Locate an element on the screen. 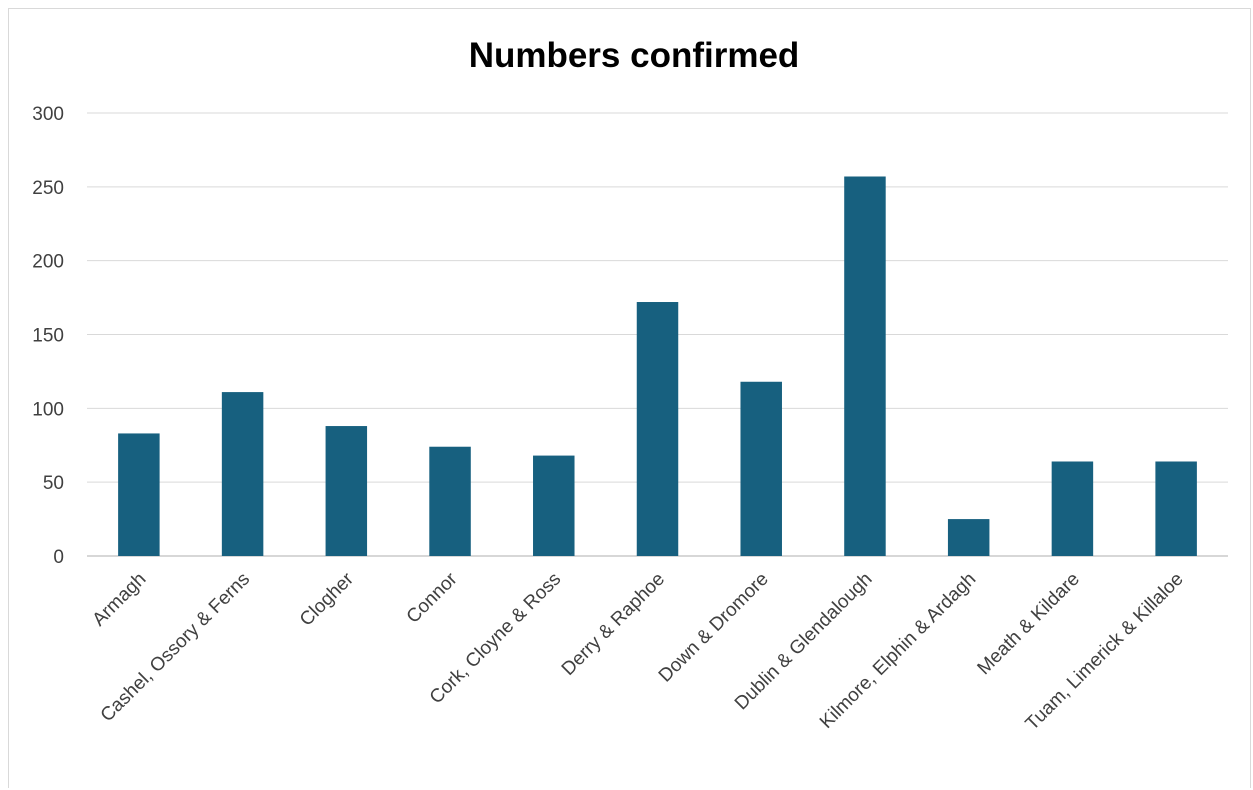 Image resolution: width=1253 pixels, height=790 pixels. x-tick-label: Connor is located at coordinates (432, 597).